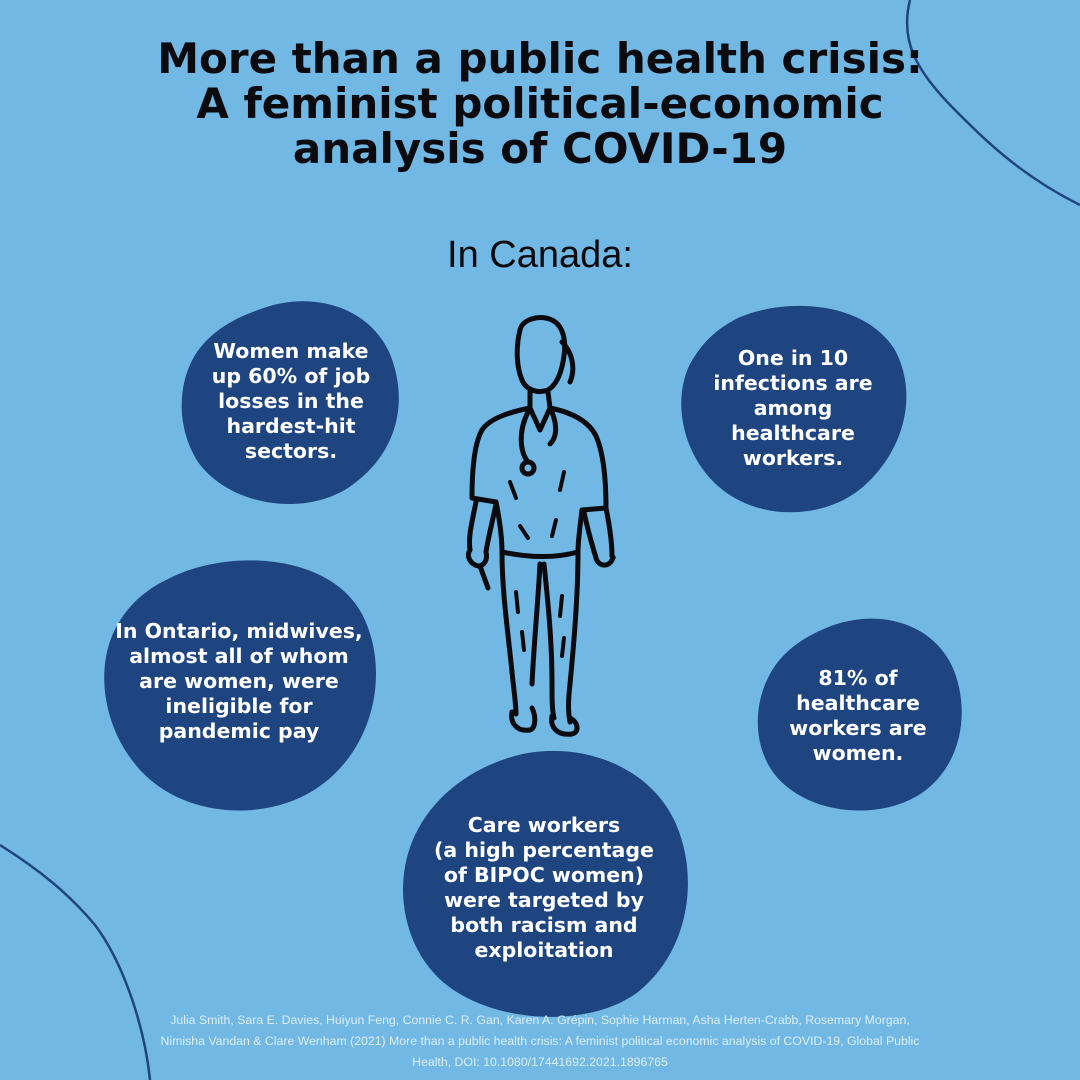  What do you see at coordinates (540, 255) in the screenshot?
I see `region-subtitle: In Canada:` at bounding box center [540, 255].